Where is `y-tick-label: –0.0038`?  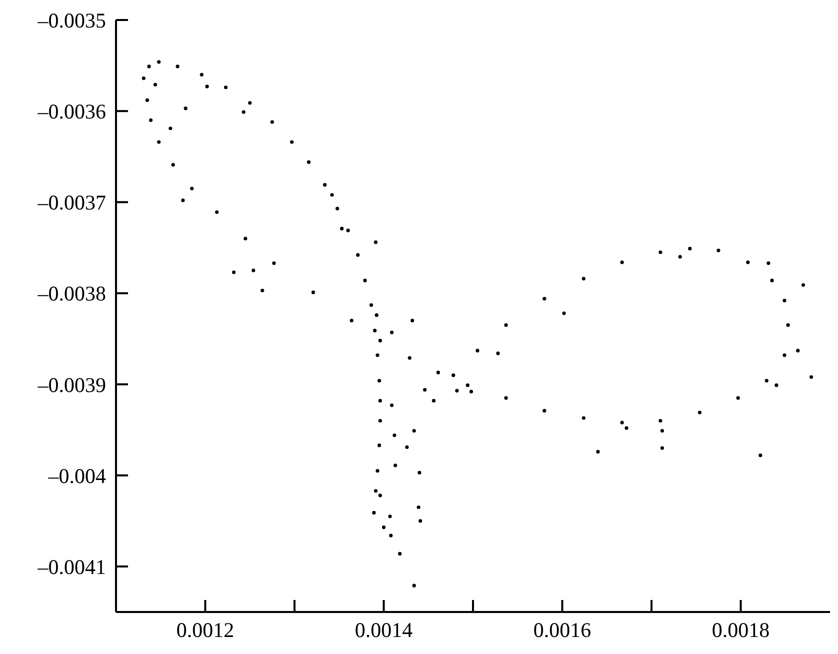 y-tick-label: –0.0038 is located at coordinates (71, 294).